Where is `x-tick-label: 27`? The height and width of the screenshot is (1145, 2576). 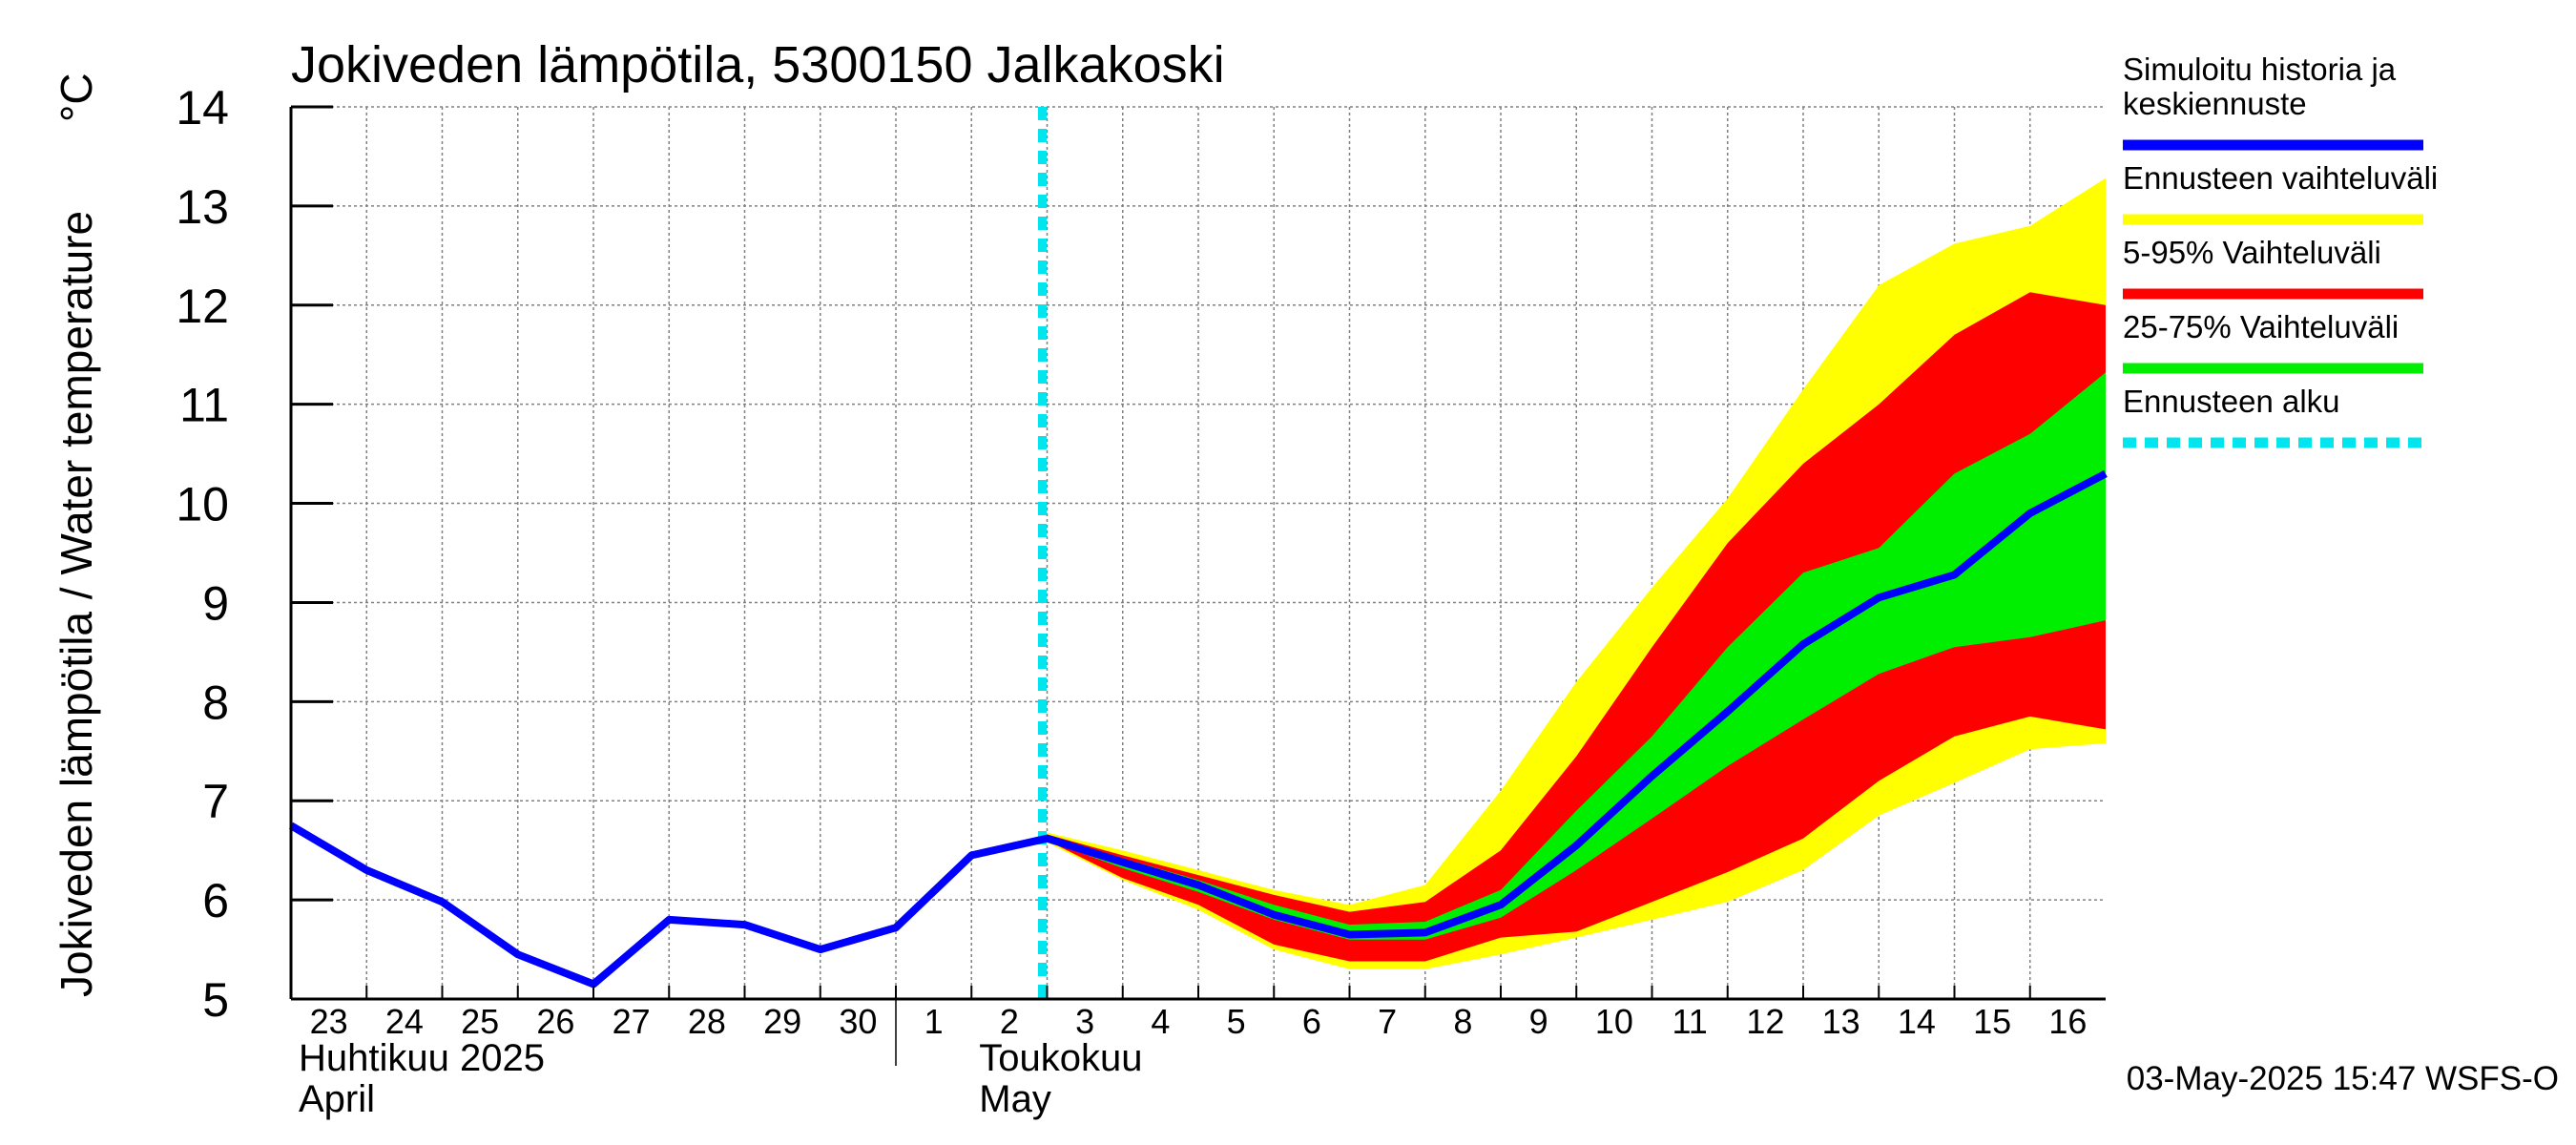
x-tick-label: 27 is located at coordinates (632, 1022).